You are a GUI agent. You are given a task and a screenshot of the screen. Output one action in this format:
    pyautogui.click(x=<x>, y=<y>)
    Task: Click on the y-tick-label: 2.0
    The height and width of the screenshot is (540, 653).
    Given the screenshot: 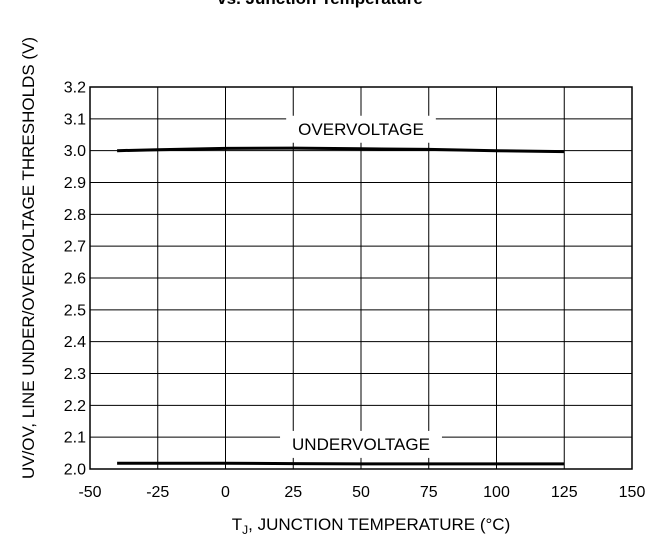 What is the action you would take?
    pyautogui.click(x=75, y=470)
    